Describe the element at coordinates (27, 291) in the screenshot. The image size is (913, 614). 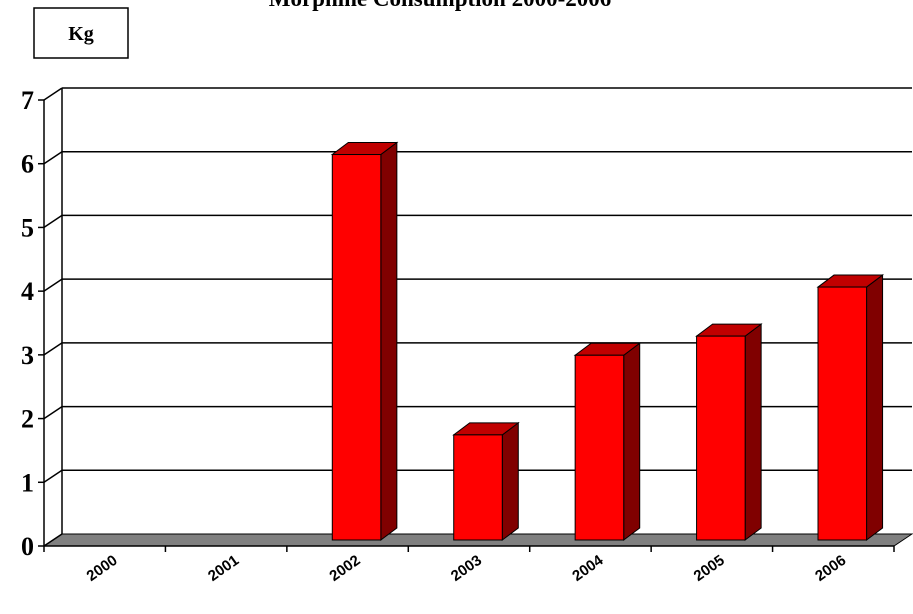
I see `y-tick-label: 4` at that location.